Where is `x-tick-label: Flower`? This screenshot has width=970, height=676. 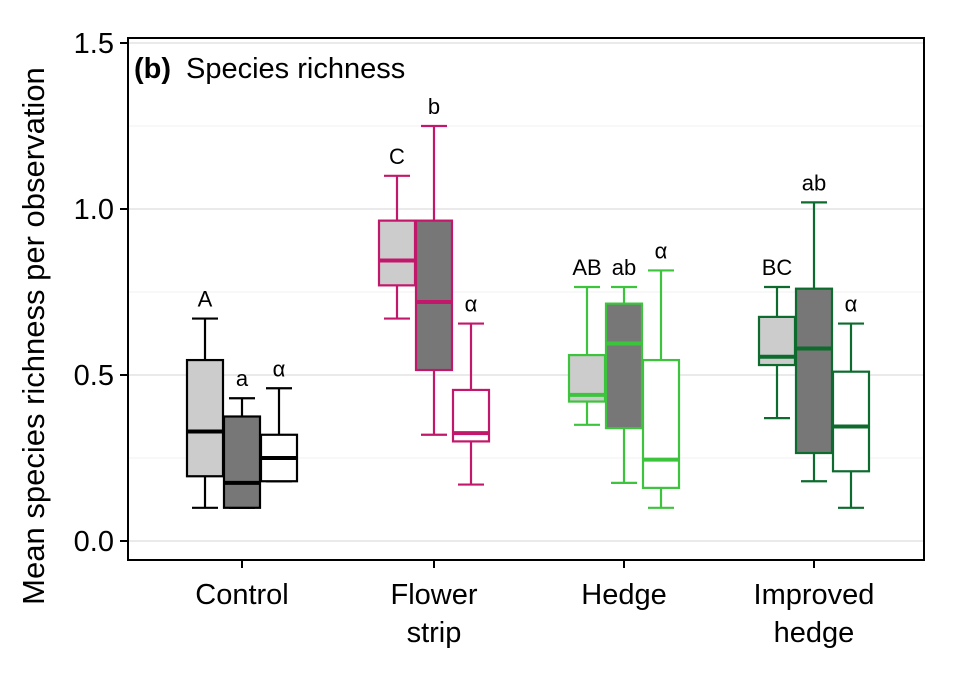 x-tick-label: Flower is located at coordinates (433, 595).